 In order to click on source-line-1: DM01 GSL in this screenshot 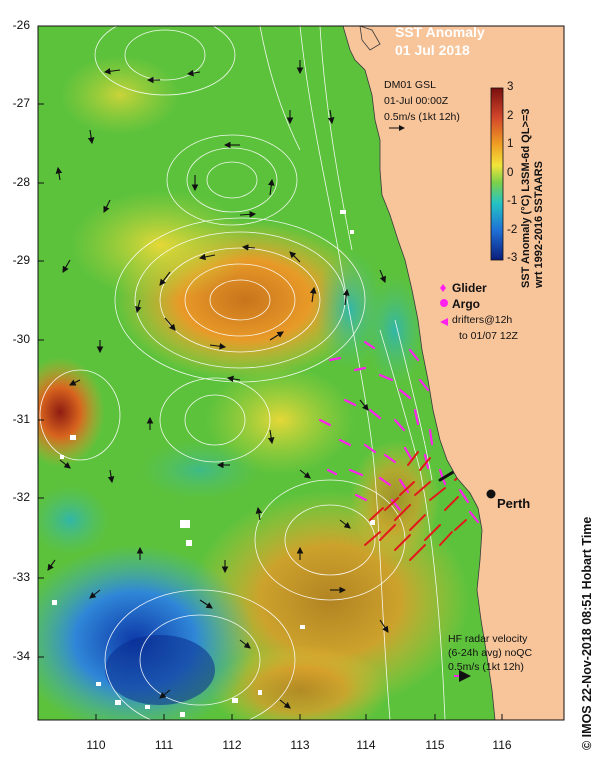, I will do `click(410, 85)`.